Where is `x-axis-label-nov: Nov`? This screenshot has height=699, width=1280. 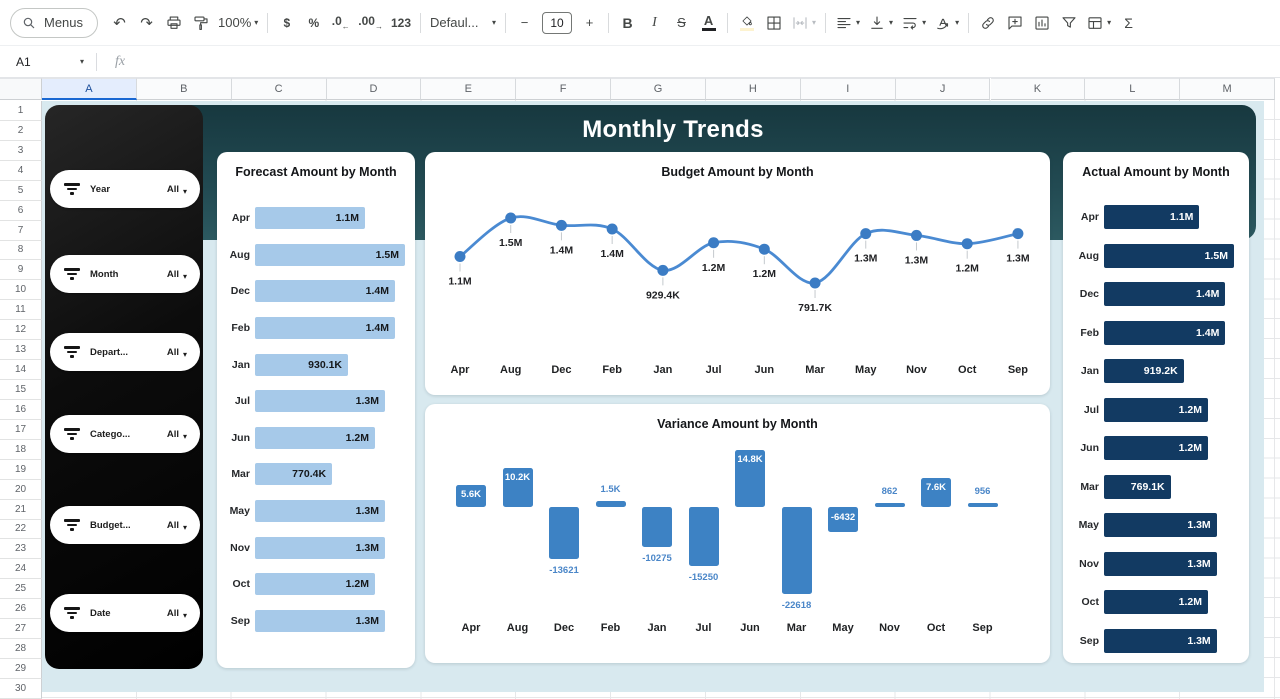
x-axis-label-nov: Nov is located at coordinates (916, 370).